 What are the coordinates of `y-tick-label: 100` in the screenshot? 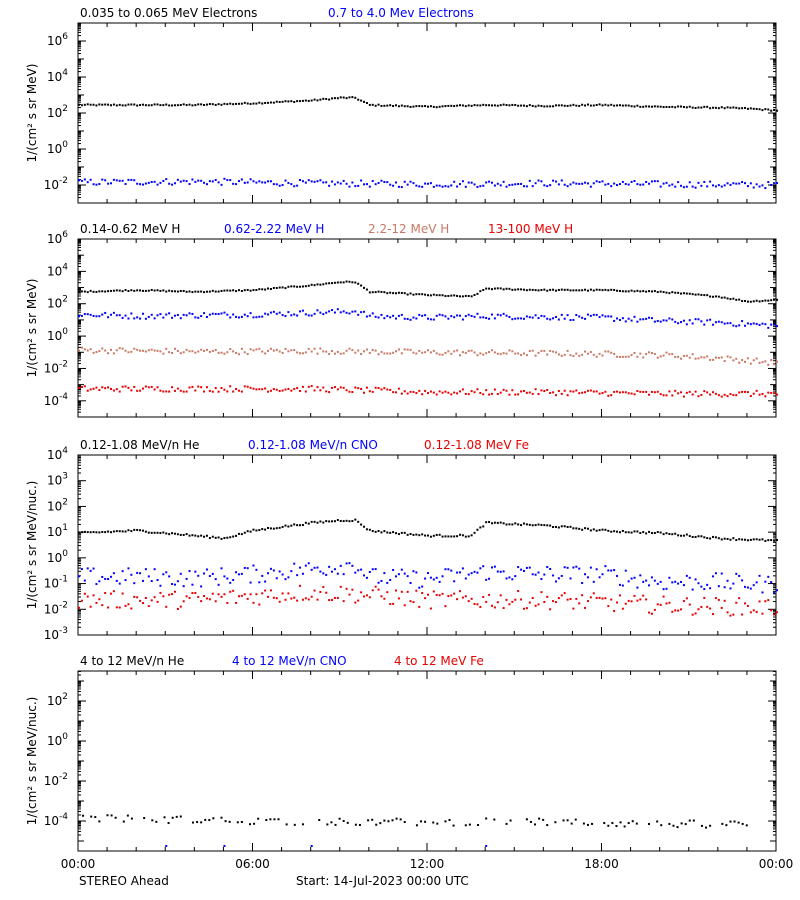 It's located at (57, 740).